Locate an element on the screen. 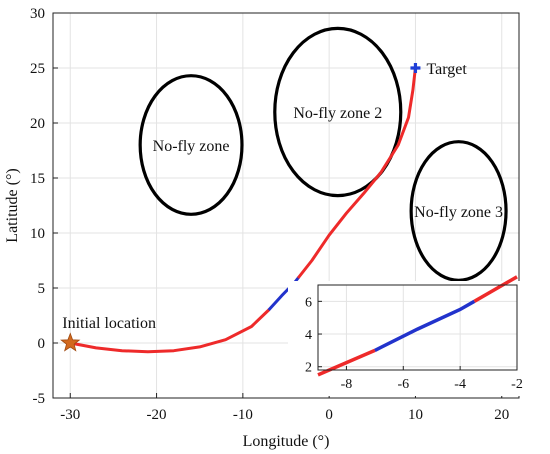  y-tick-label: -5 is located at coordinates (39, 399).